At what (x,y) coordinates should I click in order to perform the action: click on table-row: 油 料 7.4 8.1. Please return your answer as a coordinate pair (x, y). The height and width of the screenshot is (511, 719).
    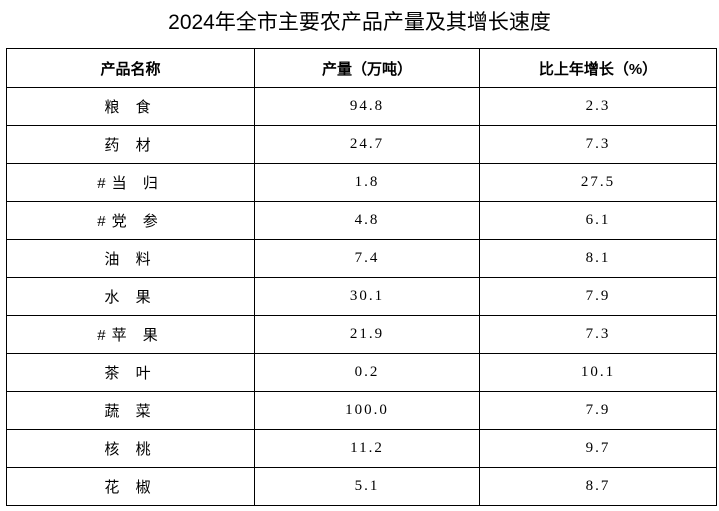
    Looking at the image, I should click on (361, 258).